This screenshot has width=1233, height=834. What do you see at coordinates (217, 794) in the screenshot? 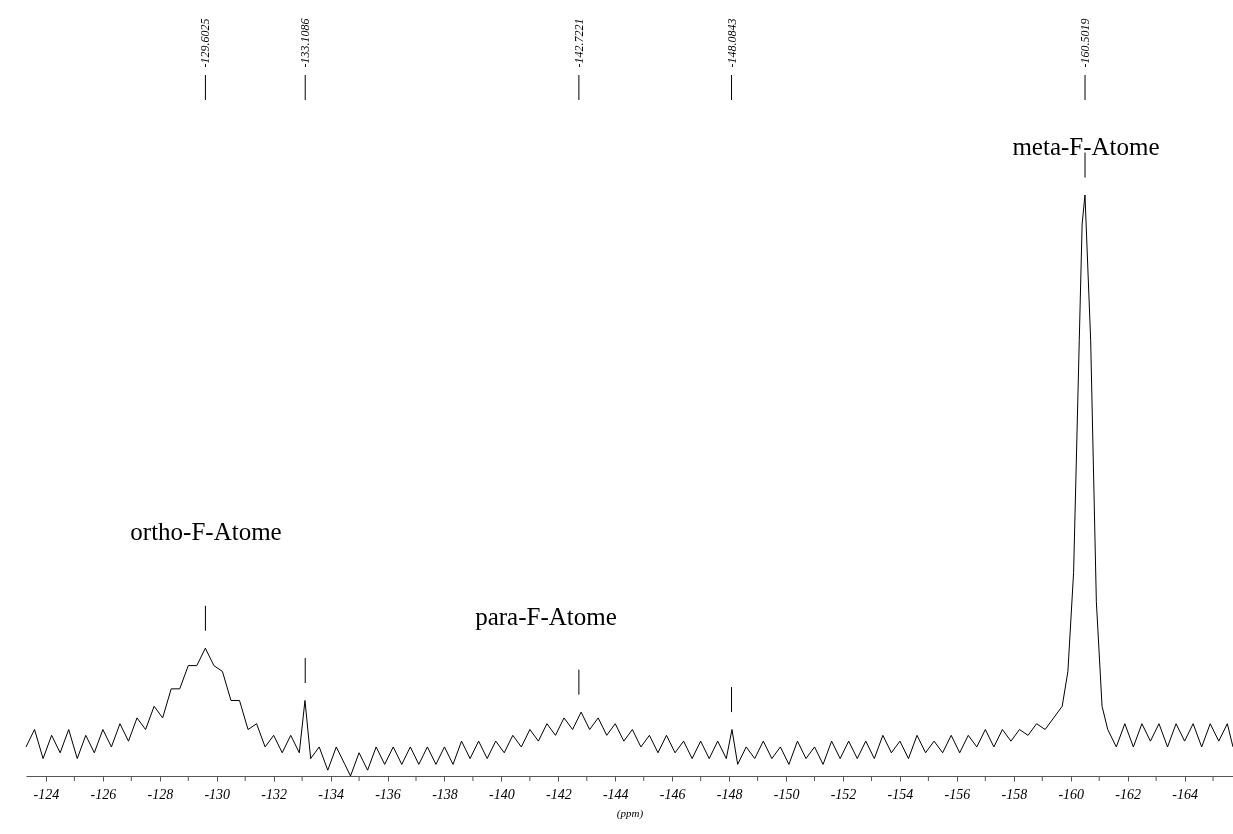
I see `x-tick-label: -130` at bounding box center [217, 794].